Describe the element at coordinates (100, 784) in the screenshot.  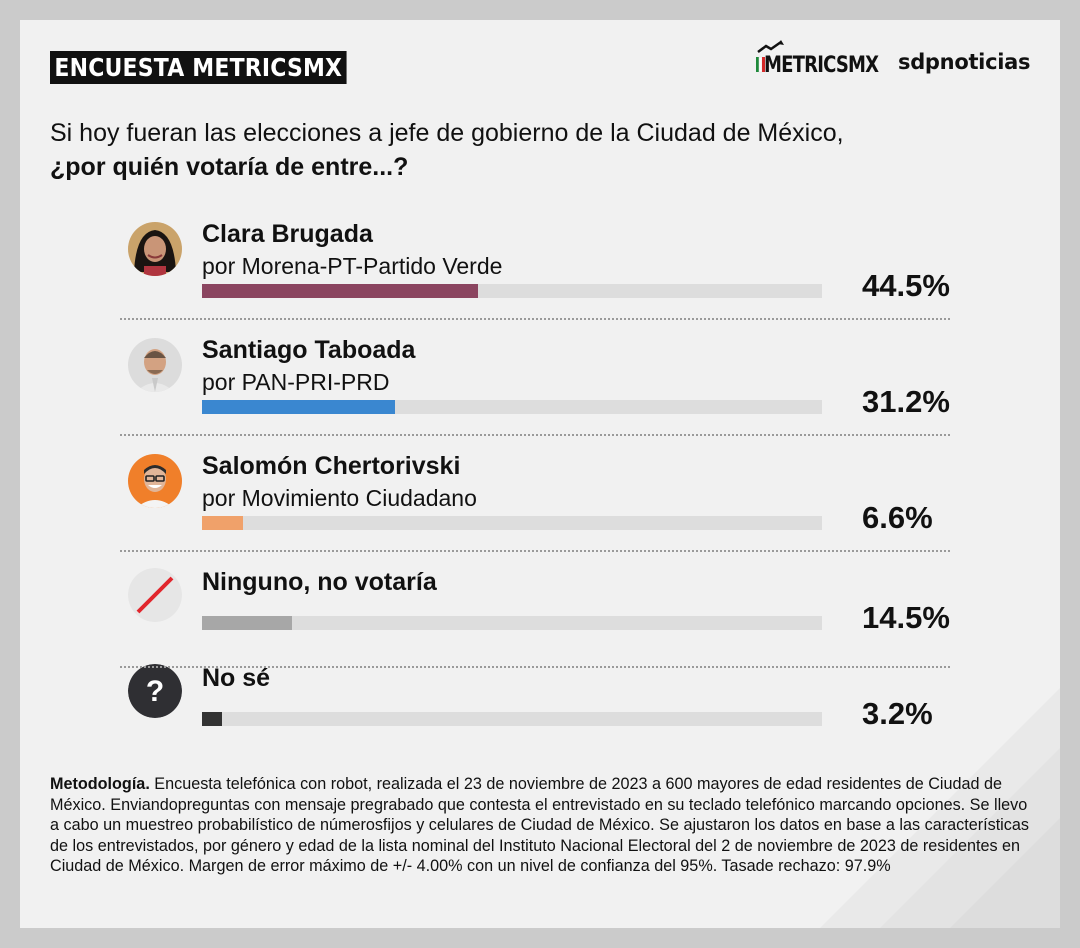
I see `methodology-label: Metodología.` at that location.